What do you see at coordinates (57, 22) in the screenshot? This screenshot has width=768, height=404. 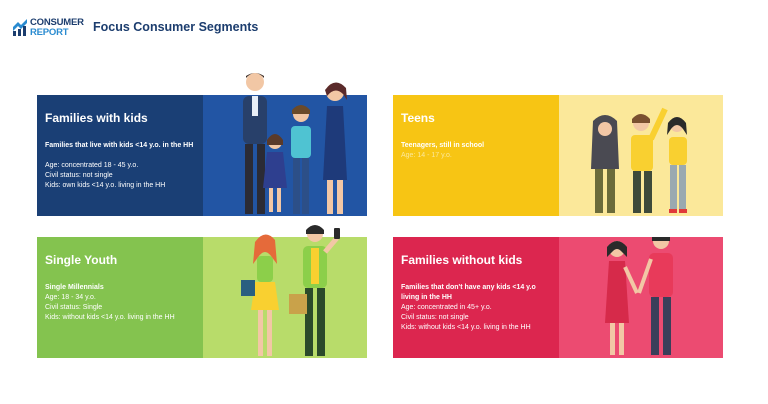 I see `logo-text-line1: CONSUMER` at bounding box center [57, 22].